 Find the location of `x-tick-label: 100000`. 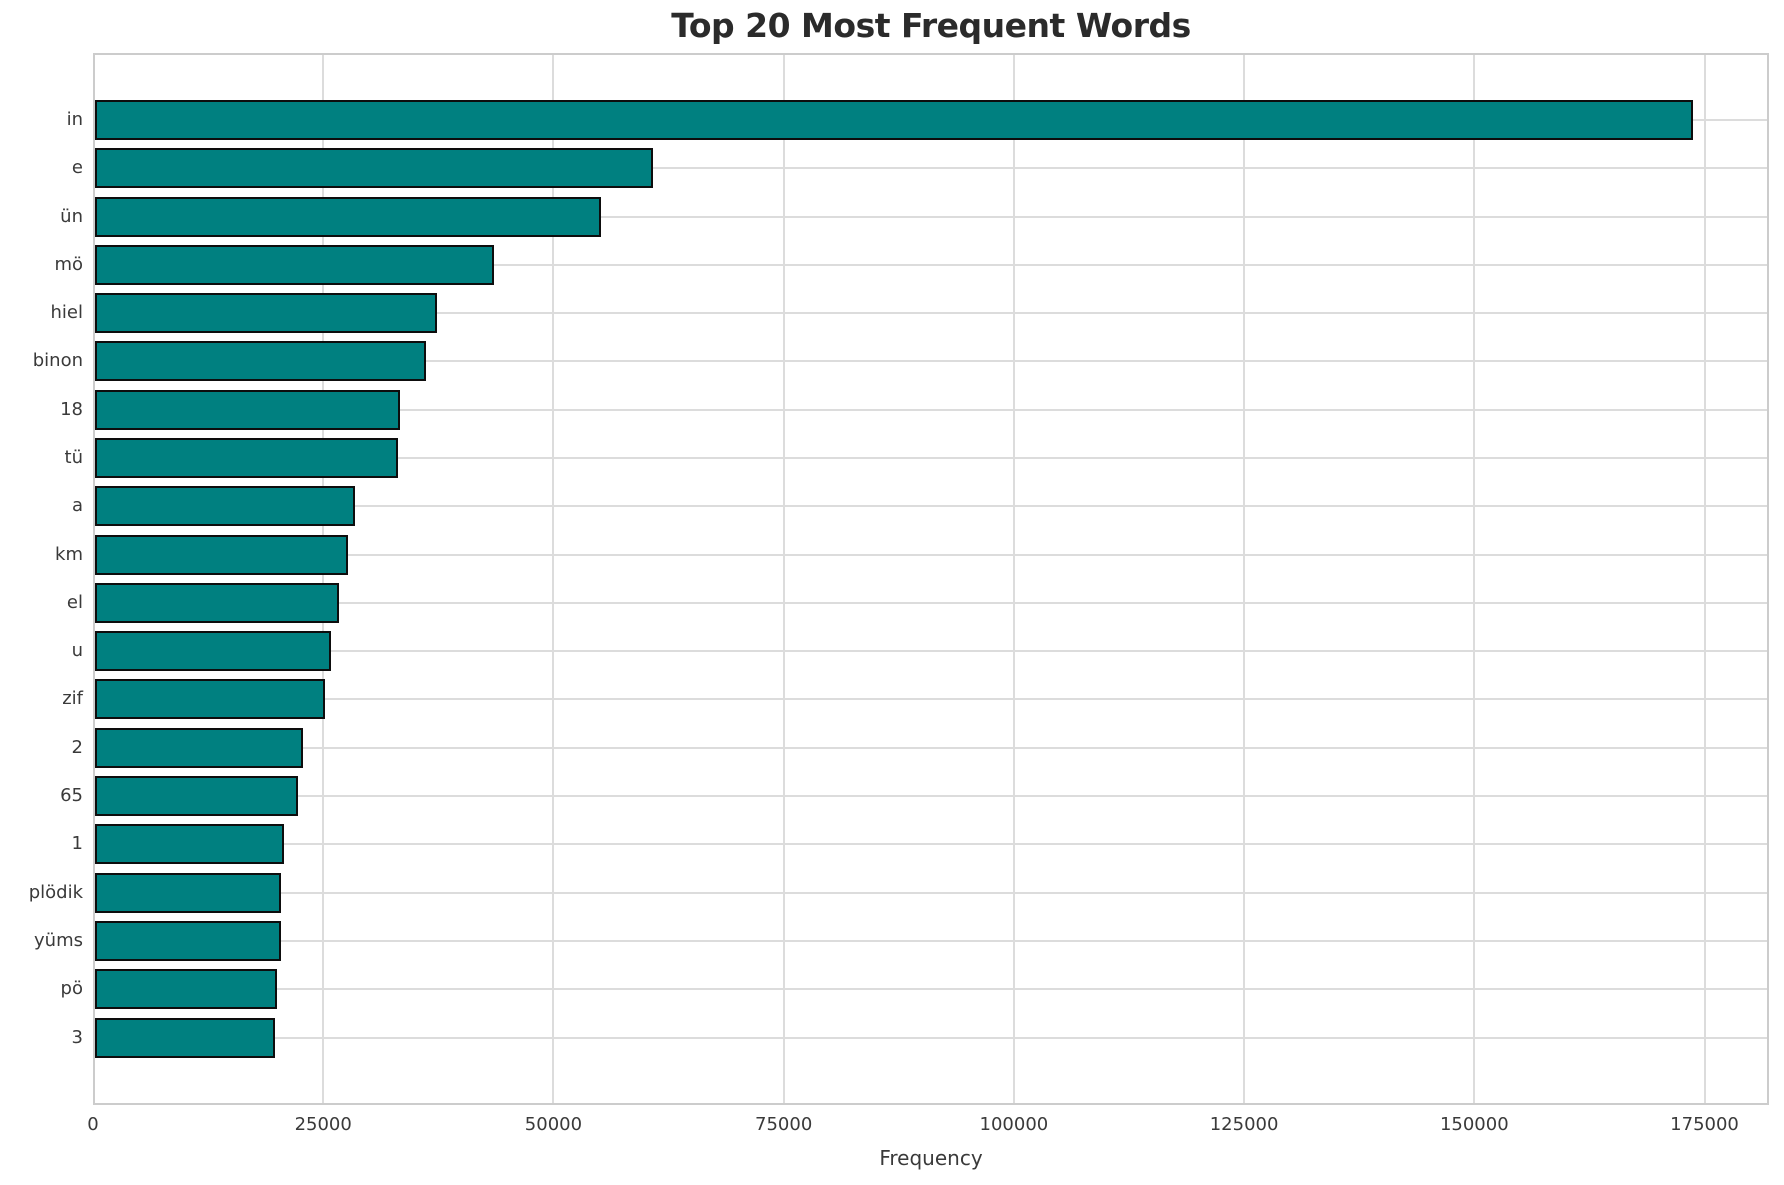

x-tick-label: 100000 is located at coordinates (1014, 1124).